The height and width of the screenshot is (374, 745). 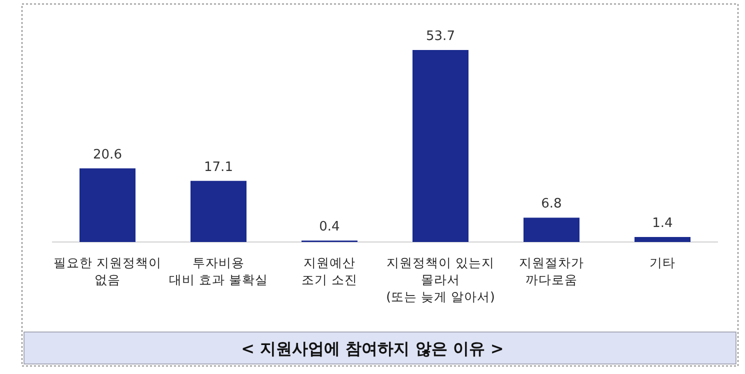 I want to click on data-label: 1.4, so click(x=662, y=223).